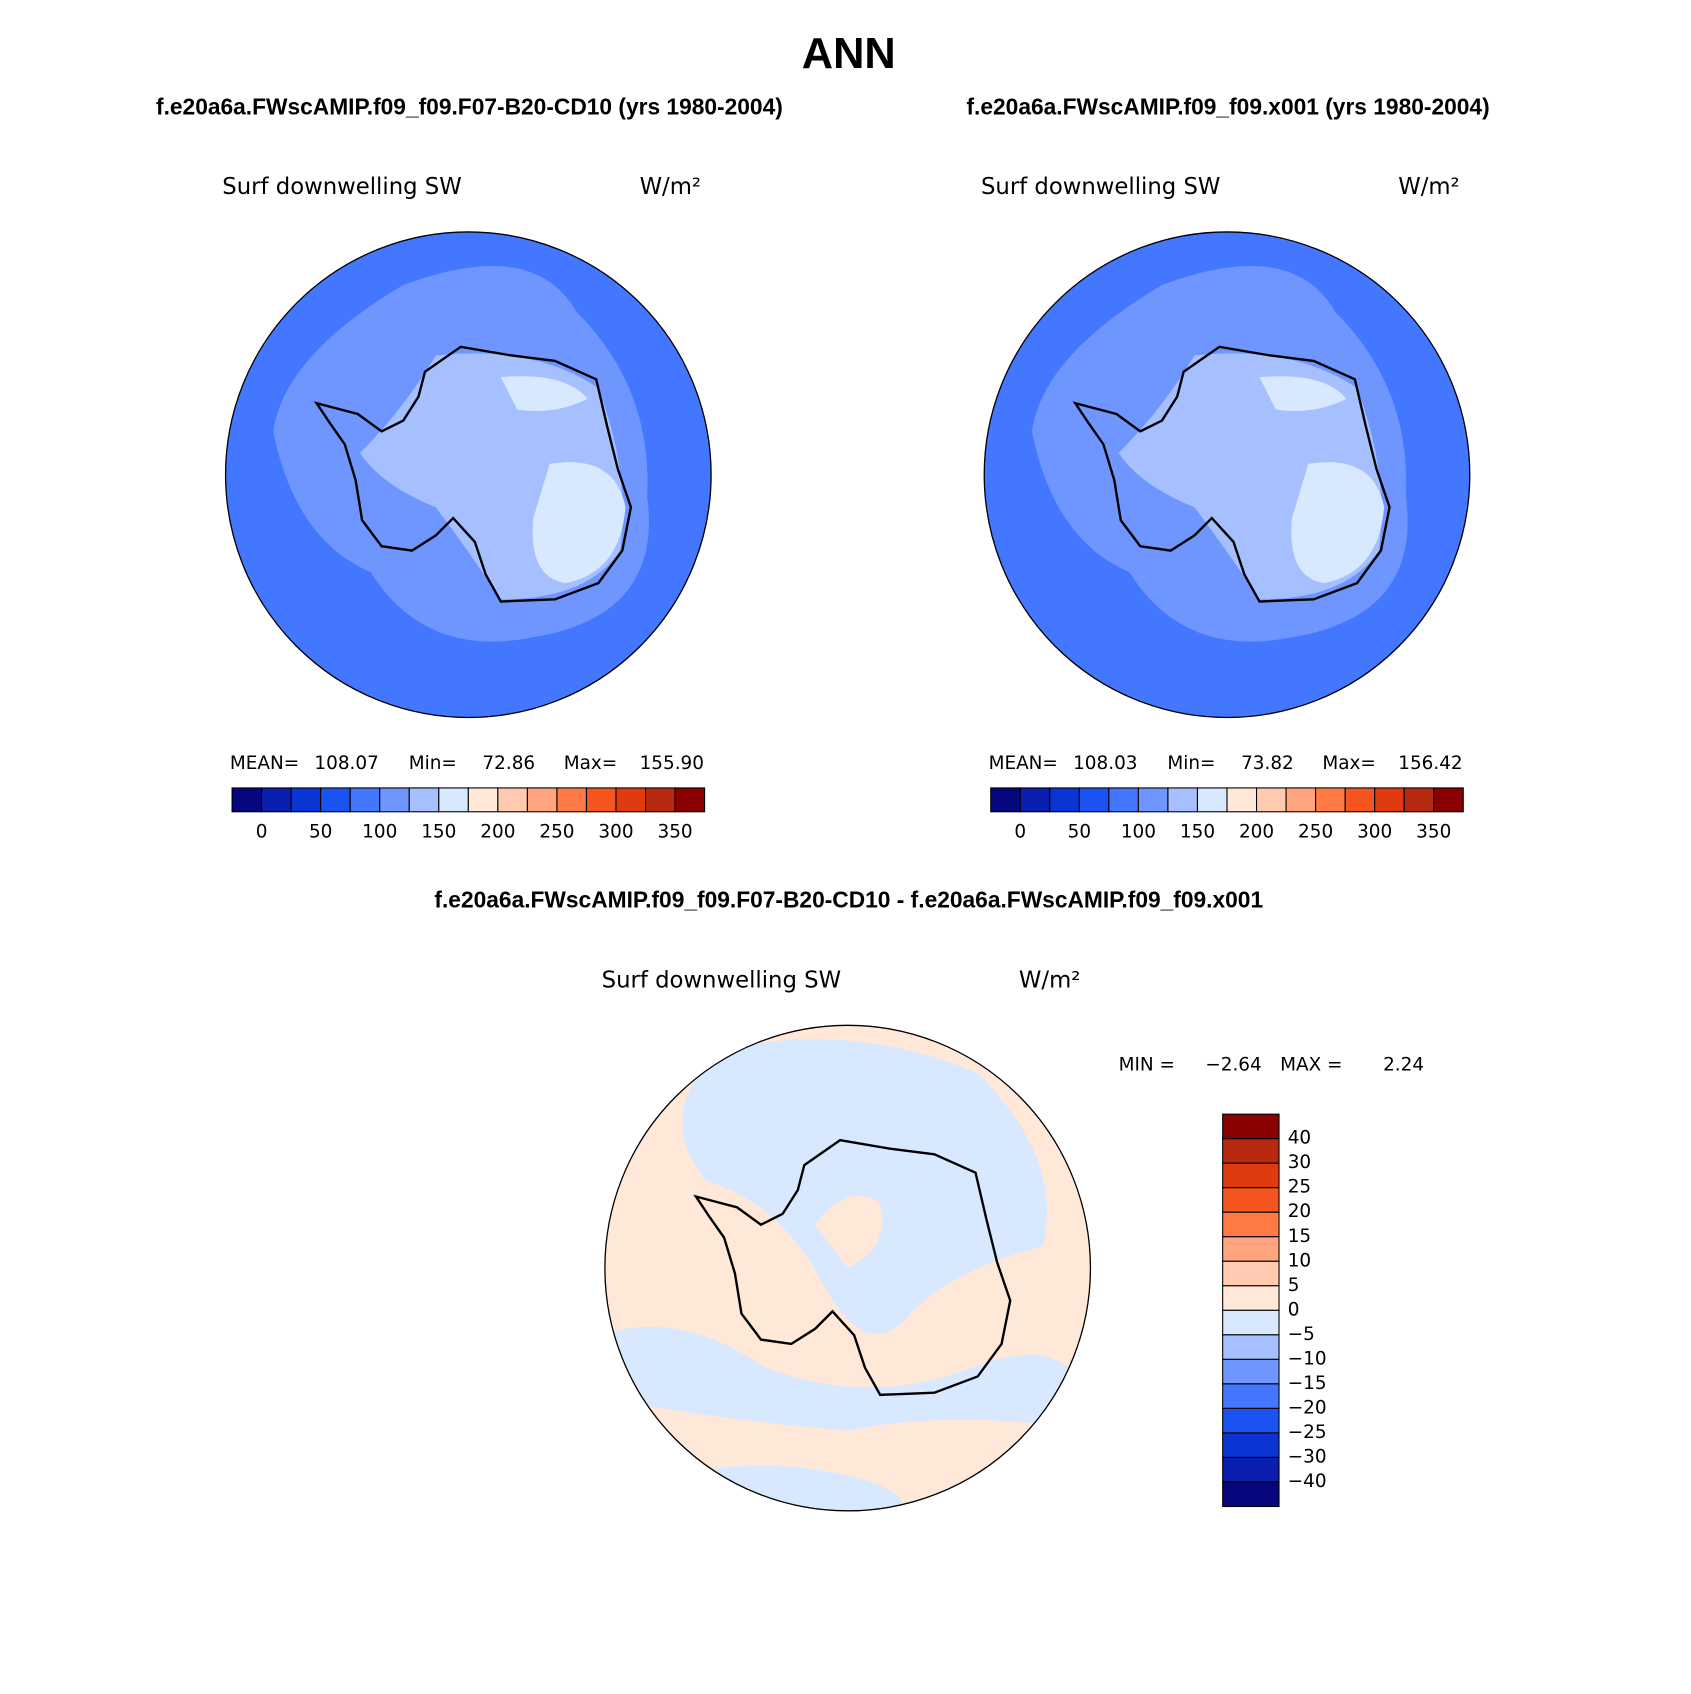 The width and height of the screenshot is (1691, 1694). I want to click on colorbar-label: 30, so click(1299, 1162).